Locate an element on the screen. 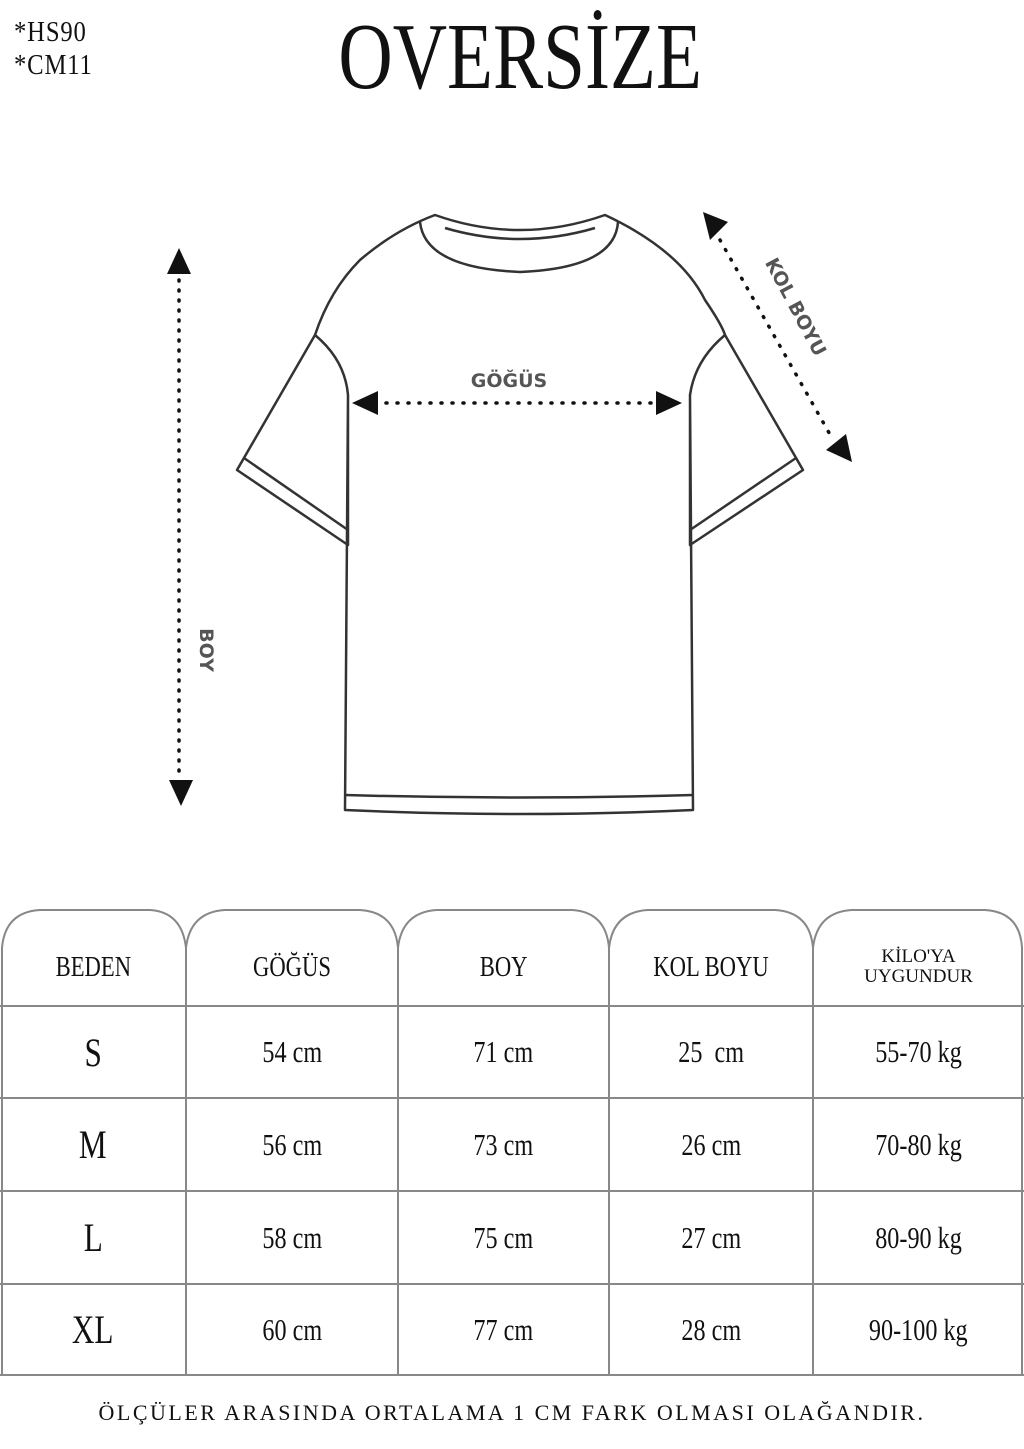 This screenshot has width=1024, height=1449. table-cell: 80-90 kg is located at coordinates (918, 1237).